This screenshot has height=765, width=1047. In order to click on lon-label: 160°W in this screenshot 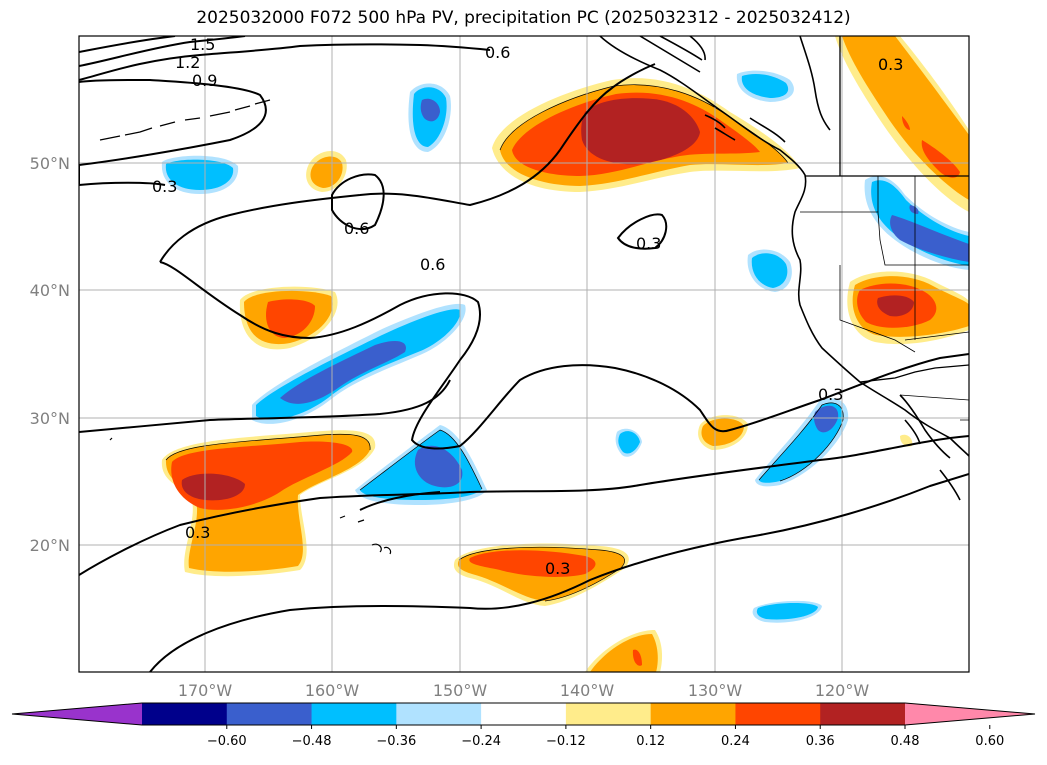, I will do `click(332, 690)`.